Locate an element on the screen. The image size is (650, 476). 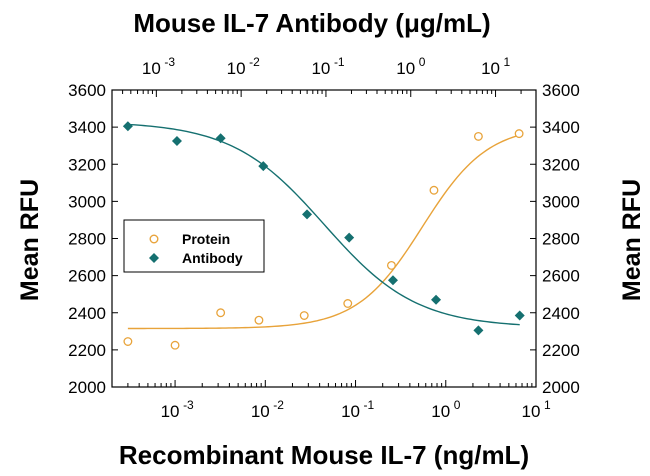
y-tick-label-right: 2600 is located at coordinates (561, 276).